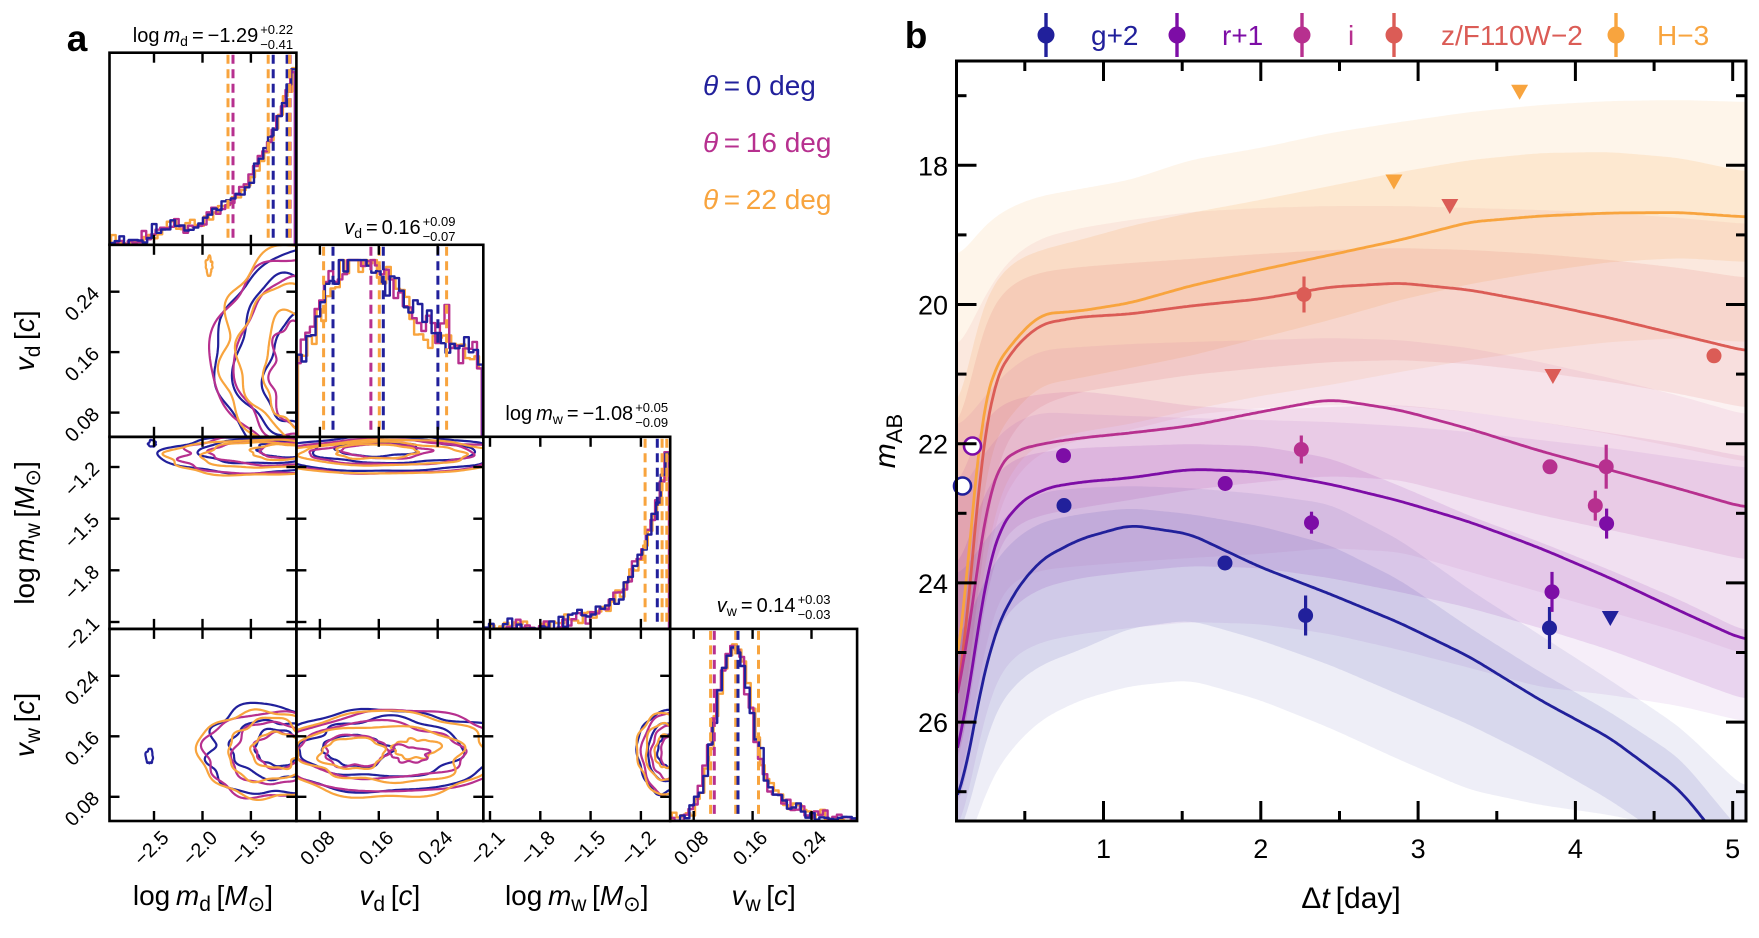 The height and width of the screenshot is (938, 1759). I want to click on svg-text: 5, so click(1732, 849).